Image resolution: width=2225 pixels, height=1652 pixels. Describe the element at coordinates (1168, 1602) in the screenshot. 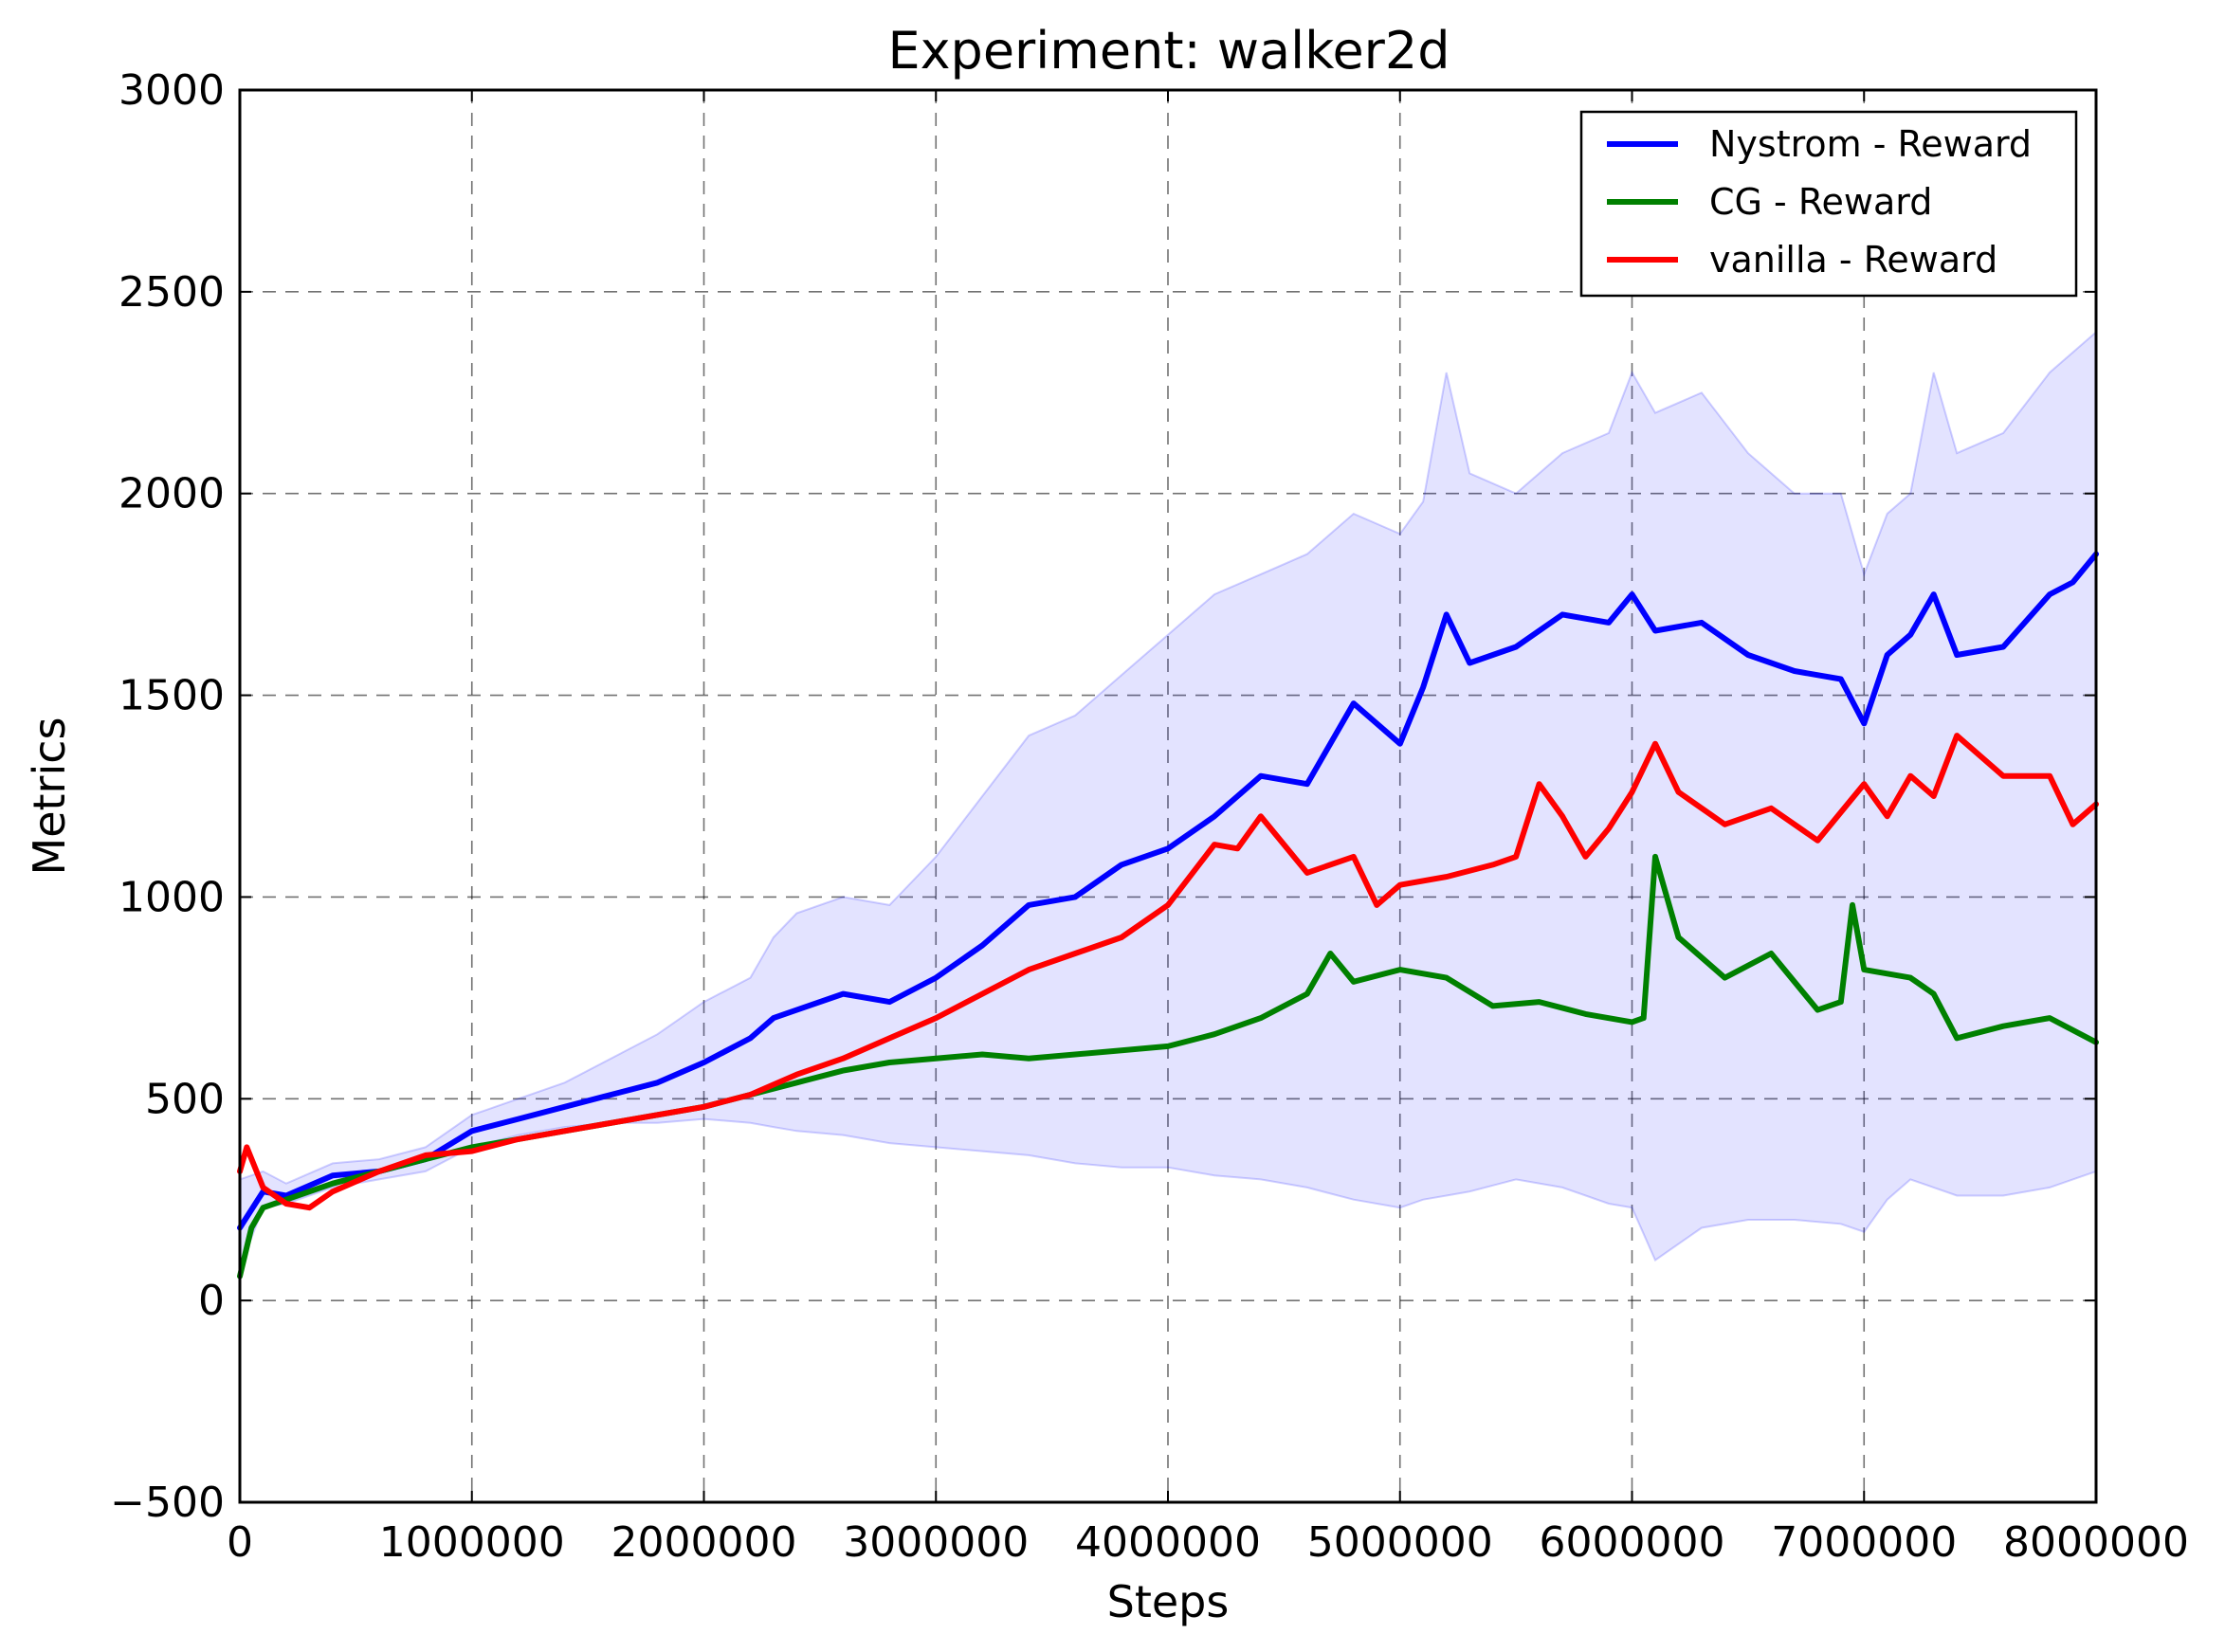

I see `x-axis-label: Steps` at that location.